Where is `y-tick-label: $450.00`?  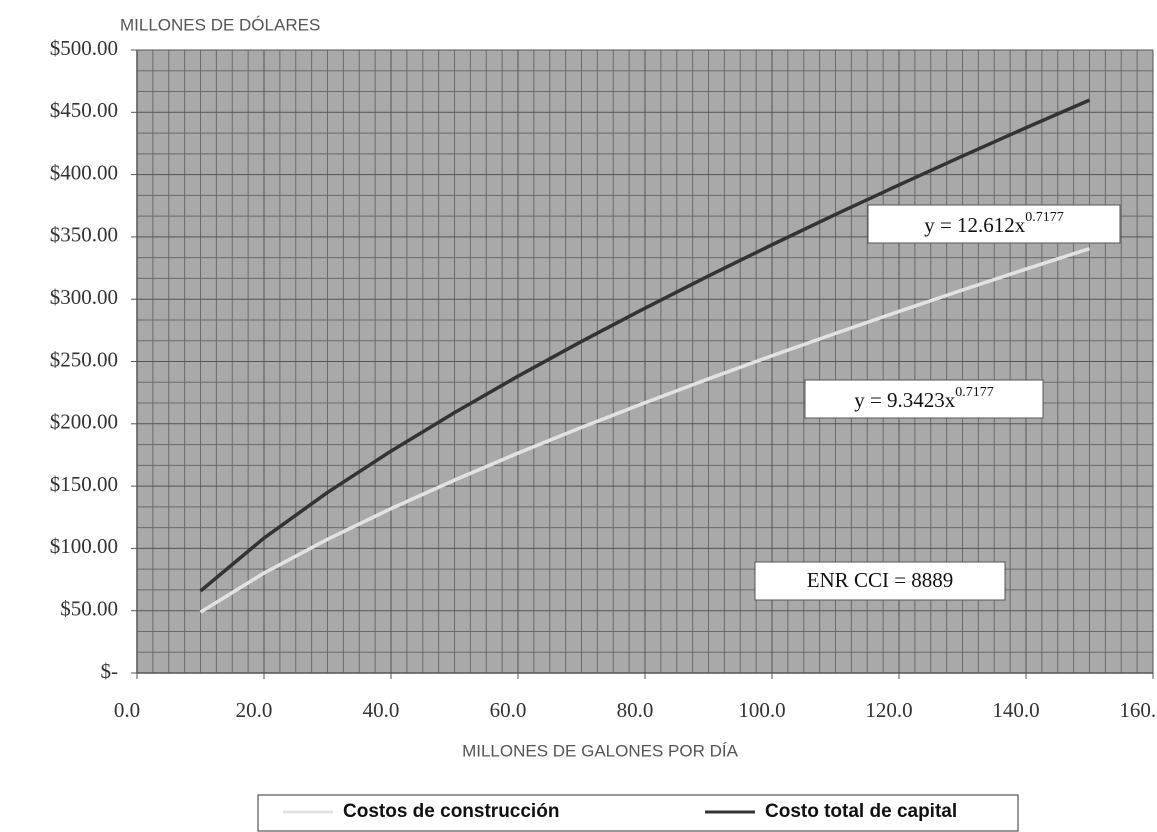
y-tick-label: $450.00 is located at coordinates (84, 110).